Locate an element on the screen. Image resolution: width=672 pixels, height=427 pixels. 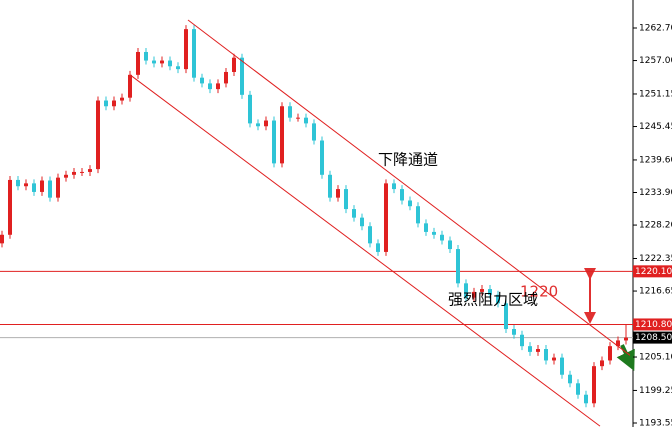
y-tick-label: 1222.35 is located at coordinates (655, 259).